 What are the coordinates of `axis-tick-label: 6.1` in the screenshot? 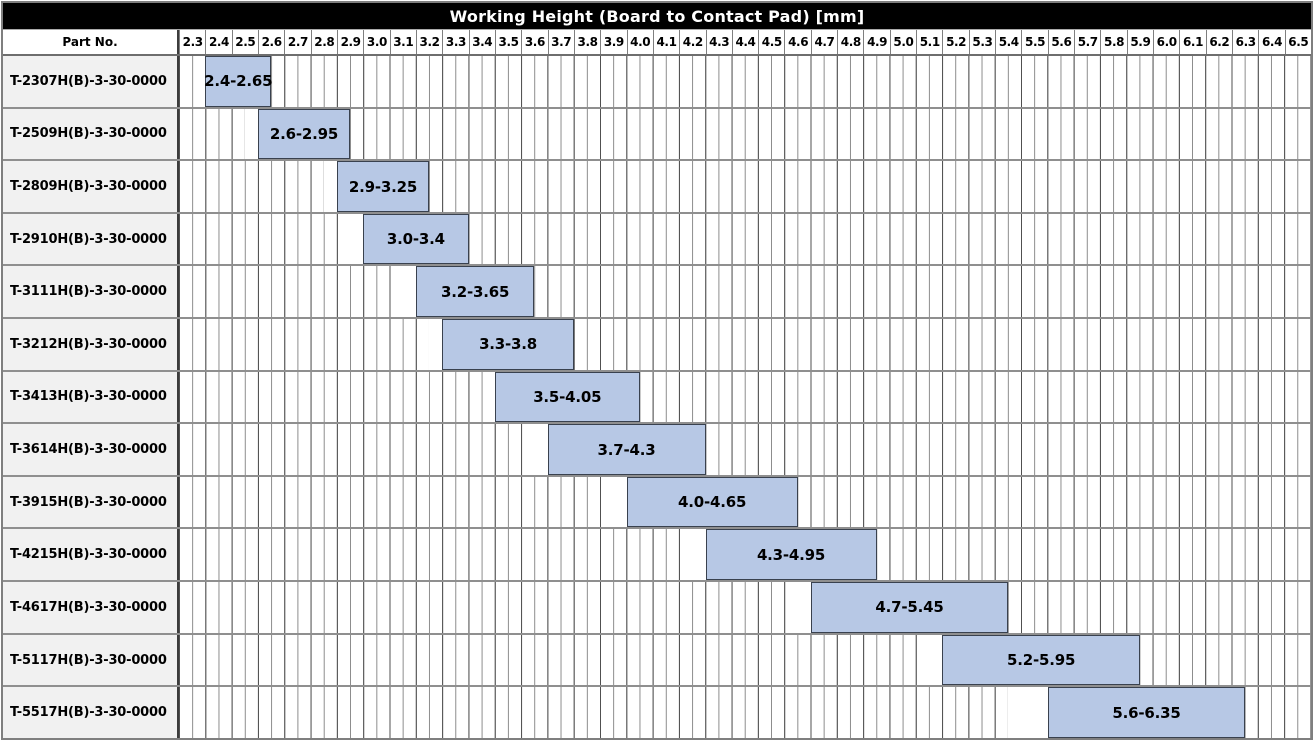 It's located at (1192, 42).